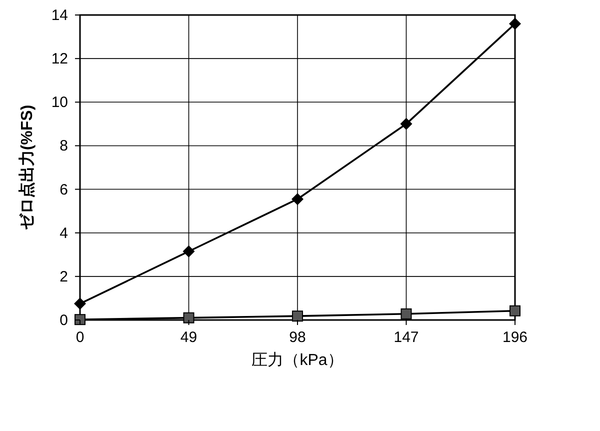 Image resolution: width=600 pixels, height=431 pixels. What do you see at coordinates (64, 233) in the screenshot?
I see `y-tick-label: 4` at bounding box center [64, 233].